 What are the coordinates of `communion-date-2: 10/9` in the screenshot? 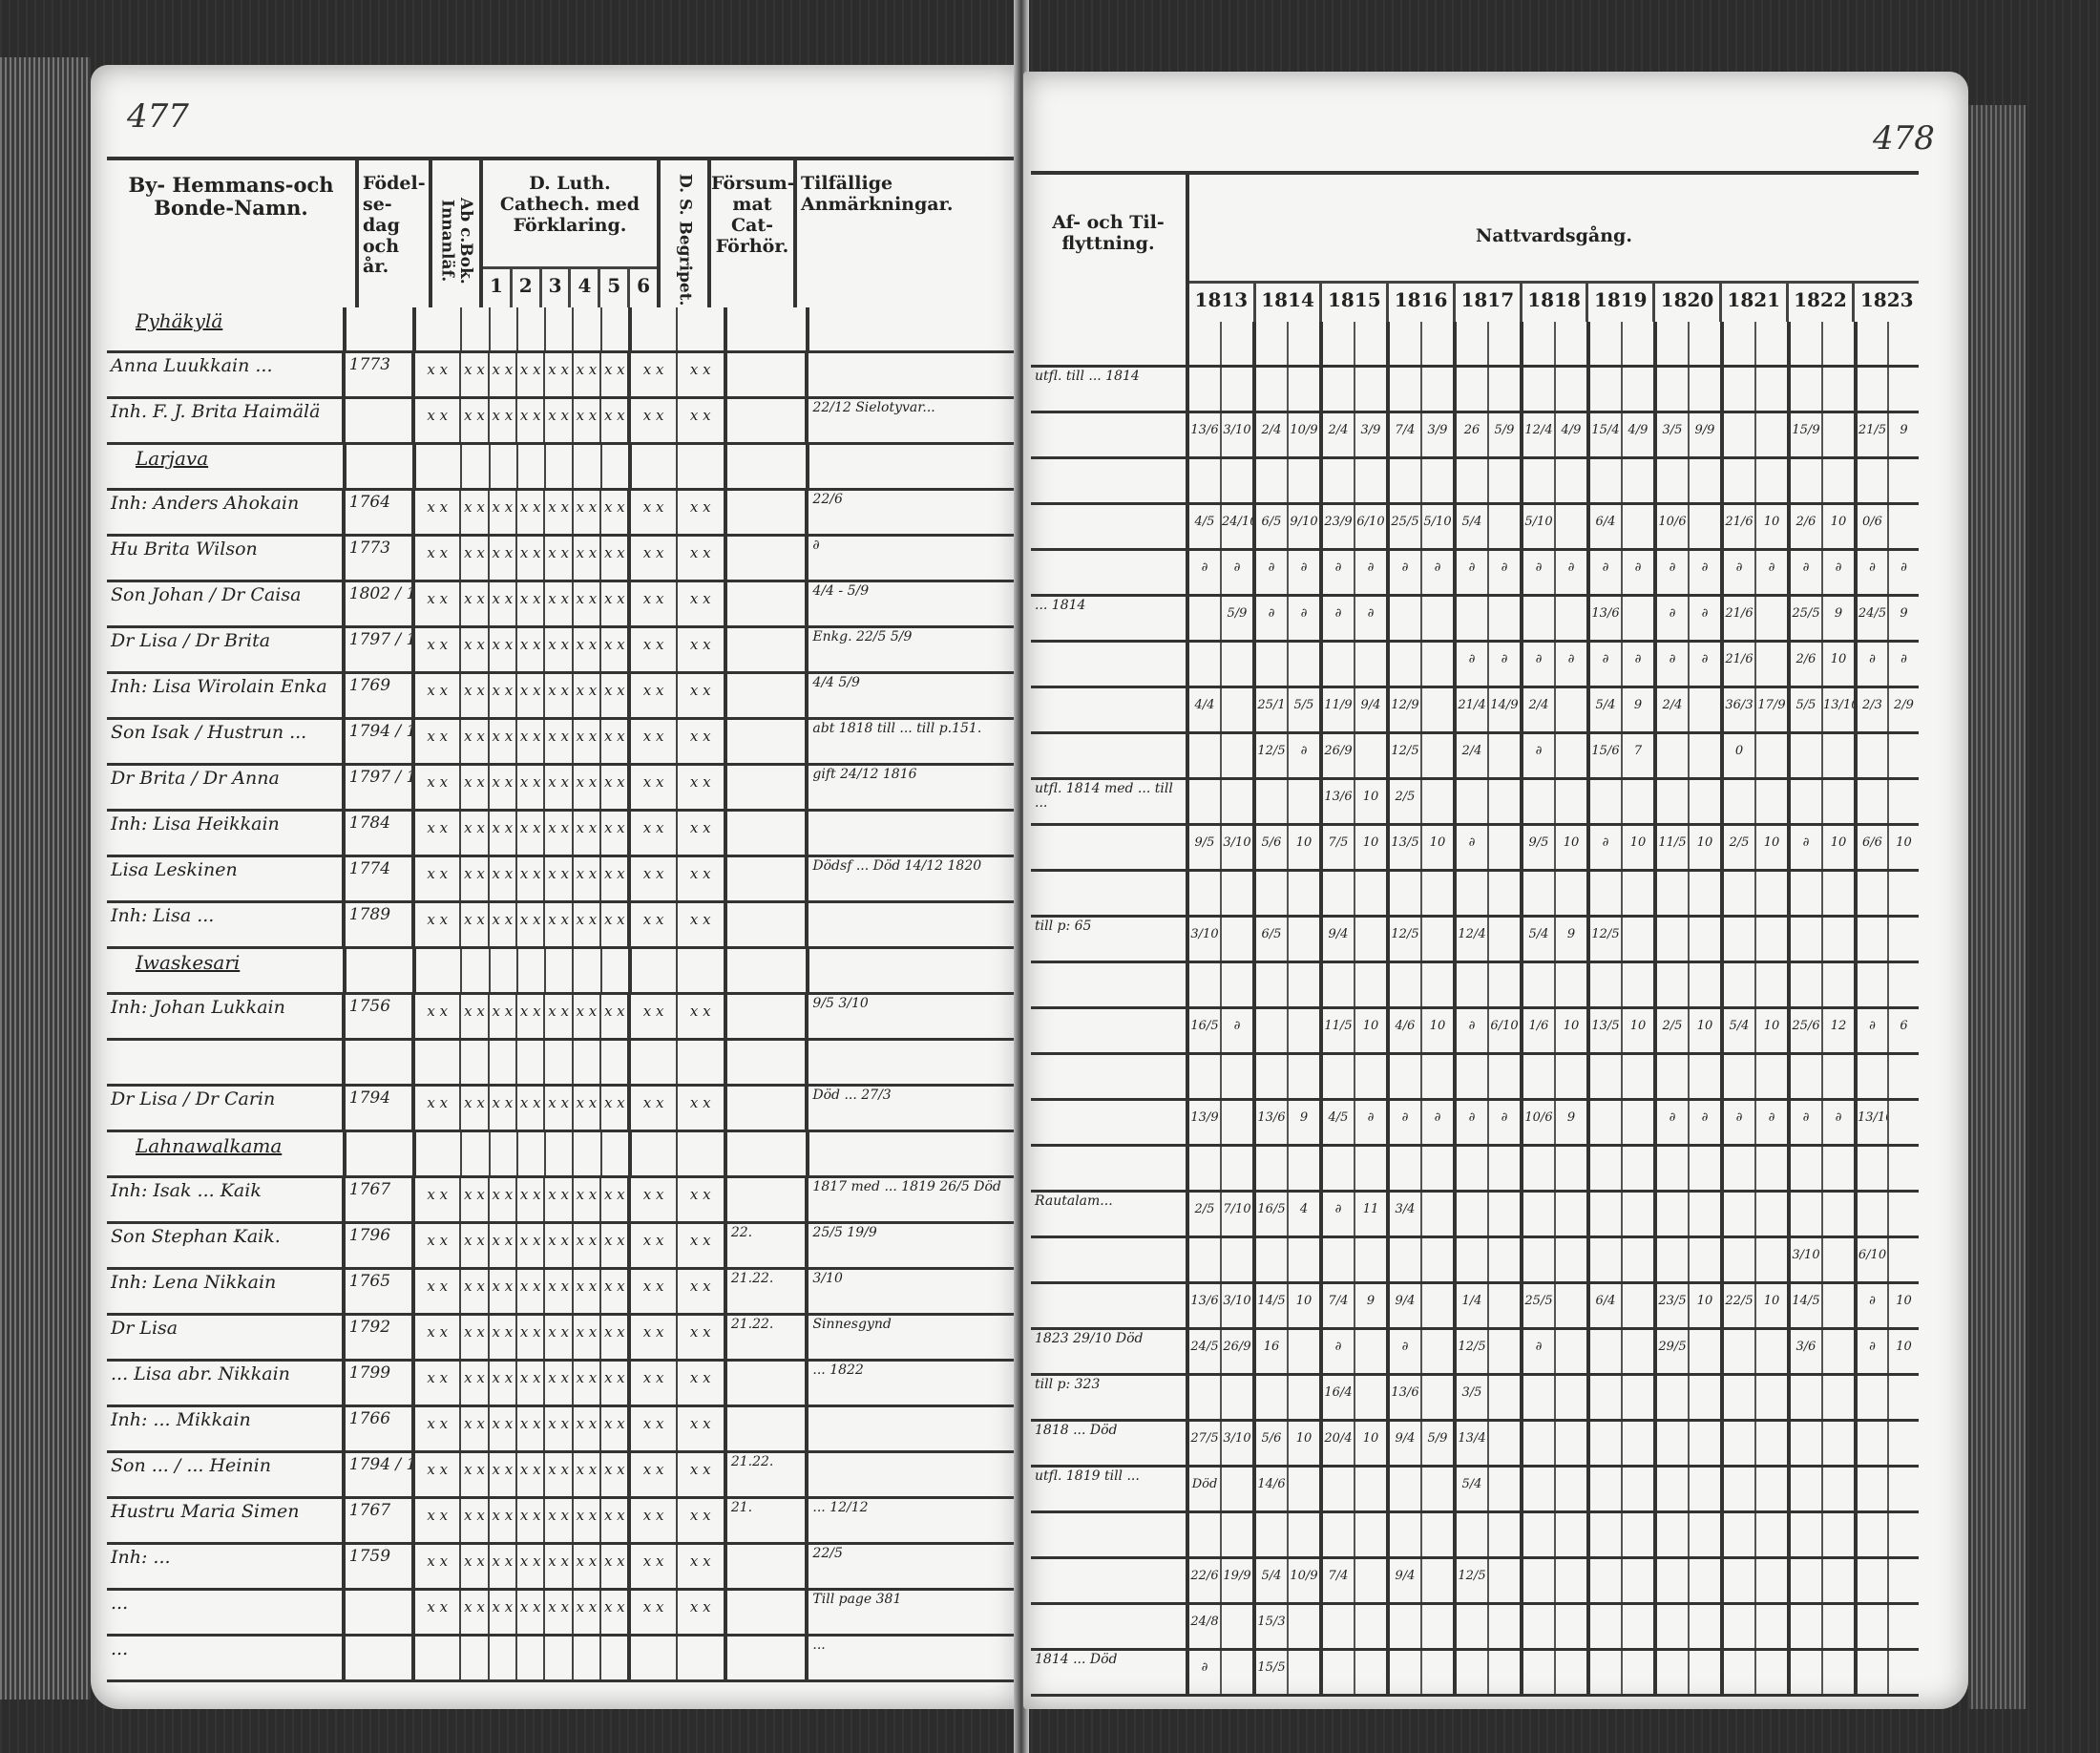 It's located at (1303, 434).